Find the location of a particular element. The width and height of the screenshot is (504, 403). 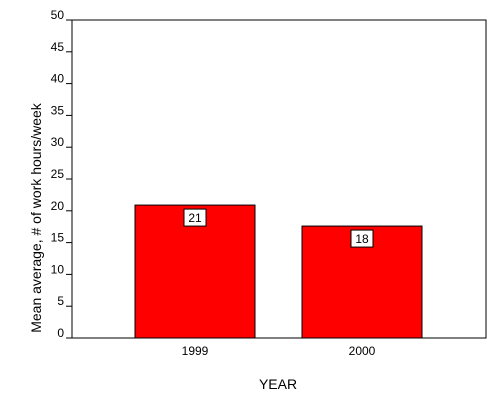

x-axis-title: YEAR is located at coordinates (278, 384).